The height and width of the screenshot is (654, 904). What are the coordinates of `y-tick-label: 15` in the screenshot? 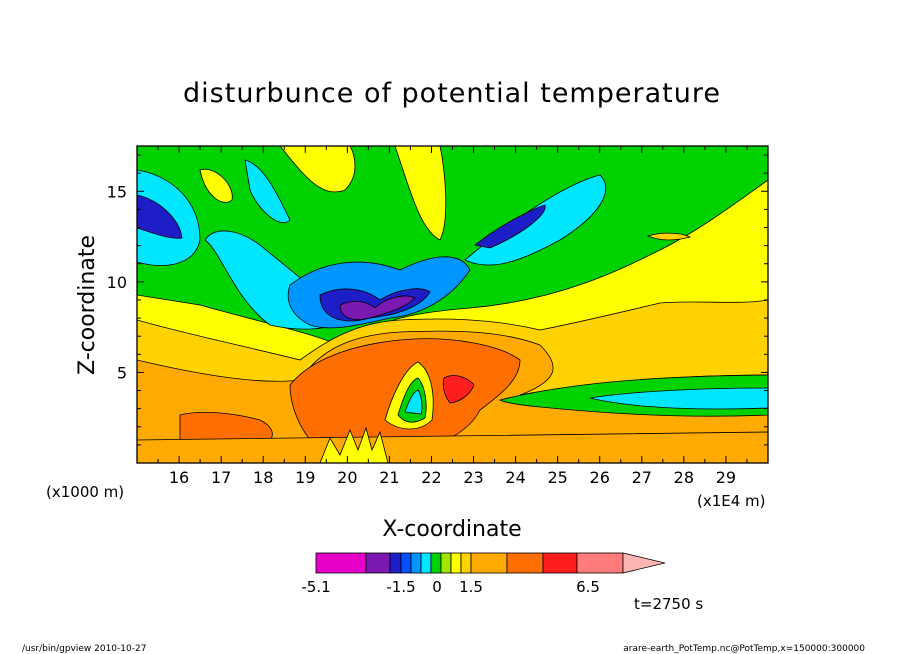 It's located at (117, 191).